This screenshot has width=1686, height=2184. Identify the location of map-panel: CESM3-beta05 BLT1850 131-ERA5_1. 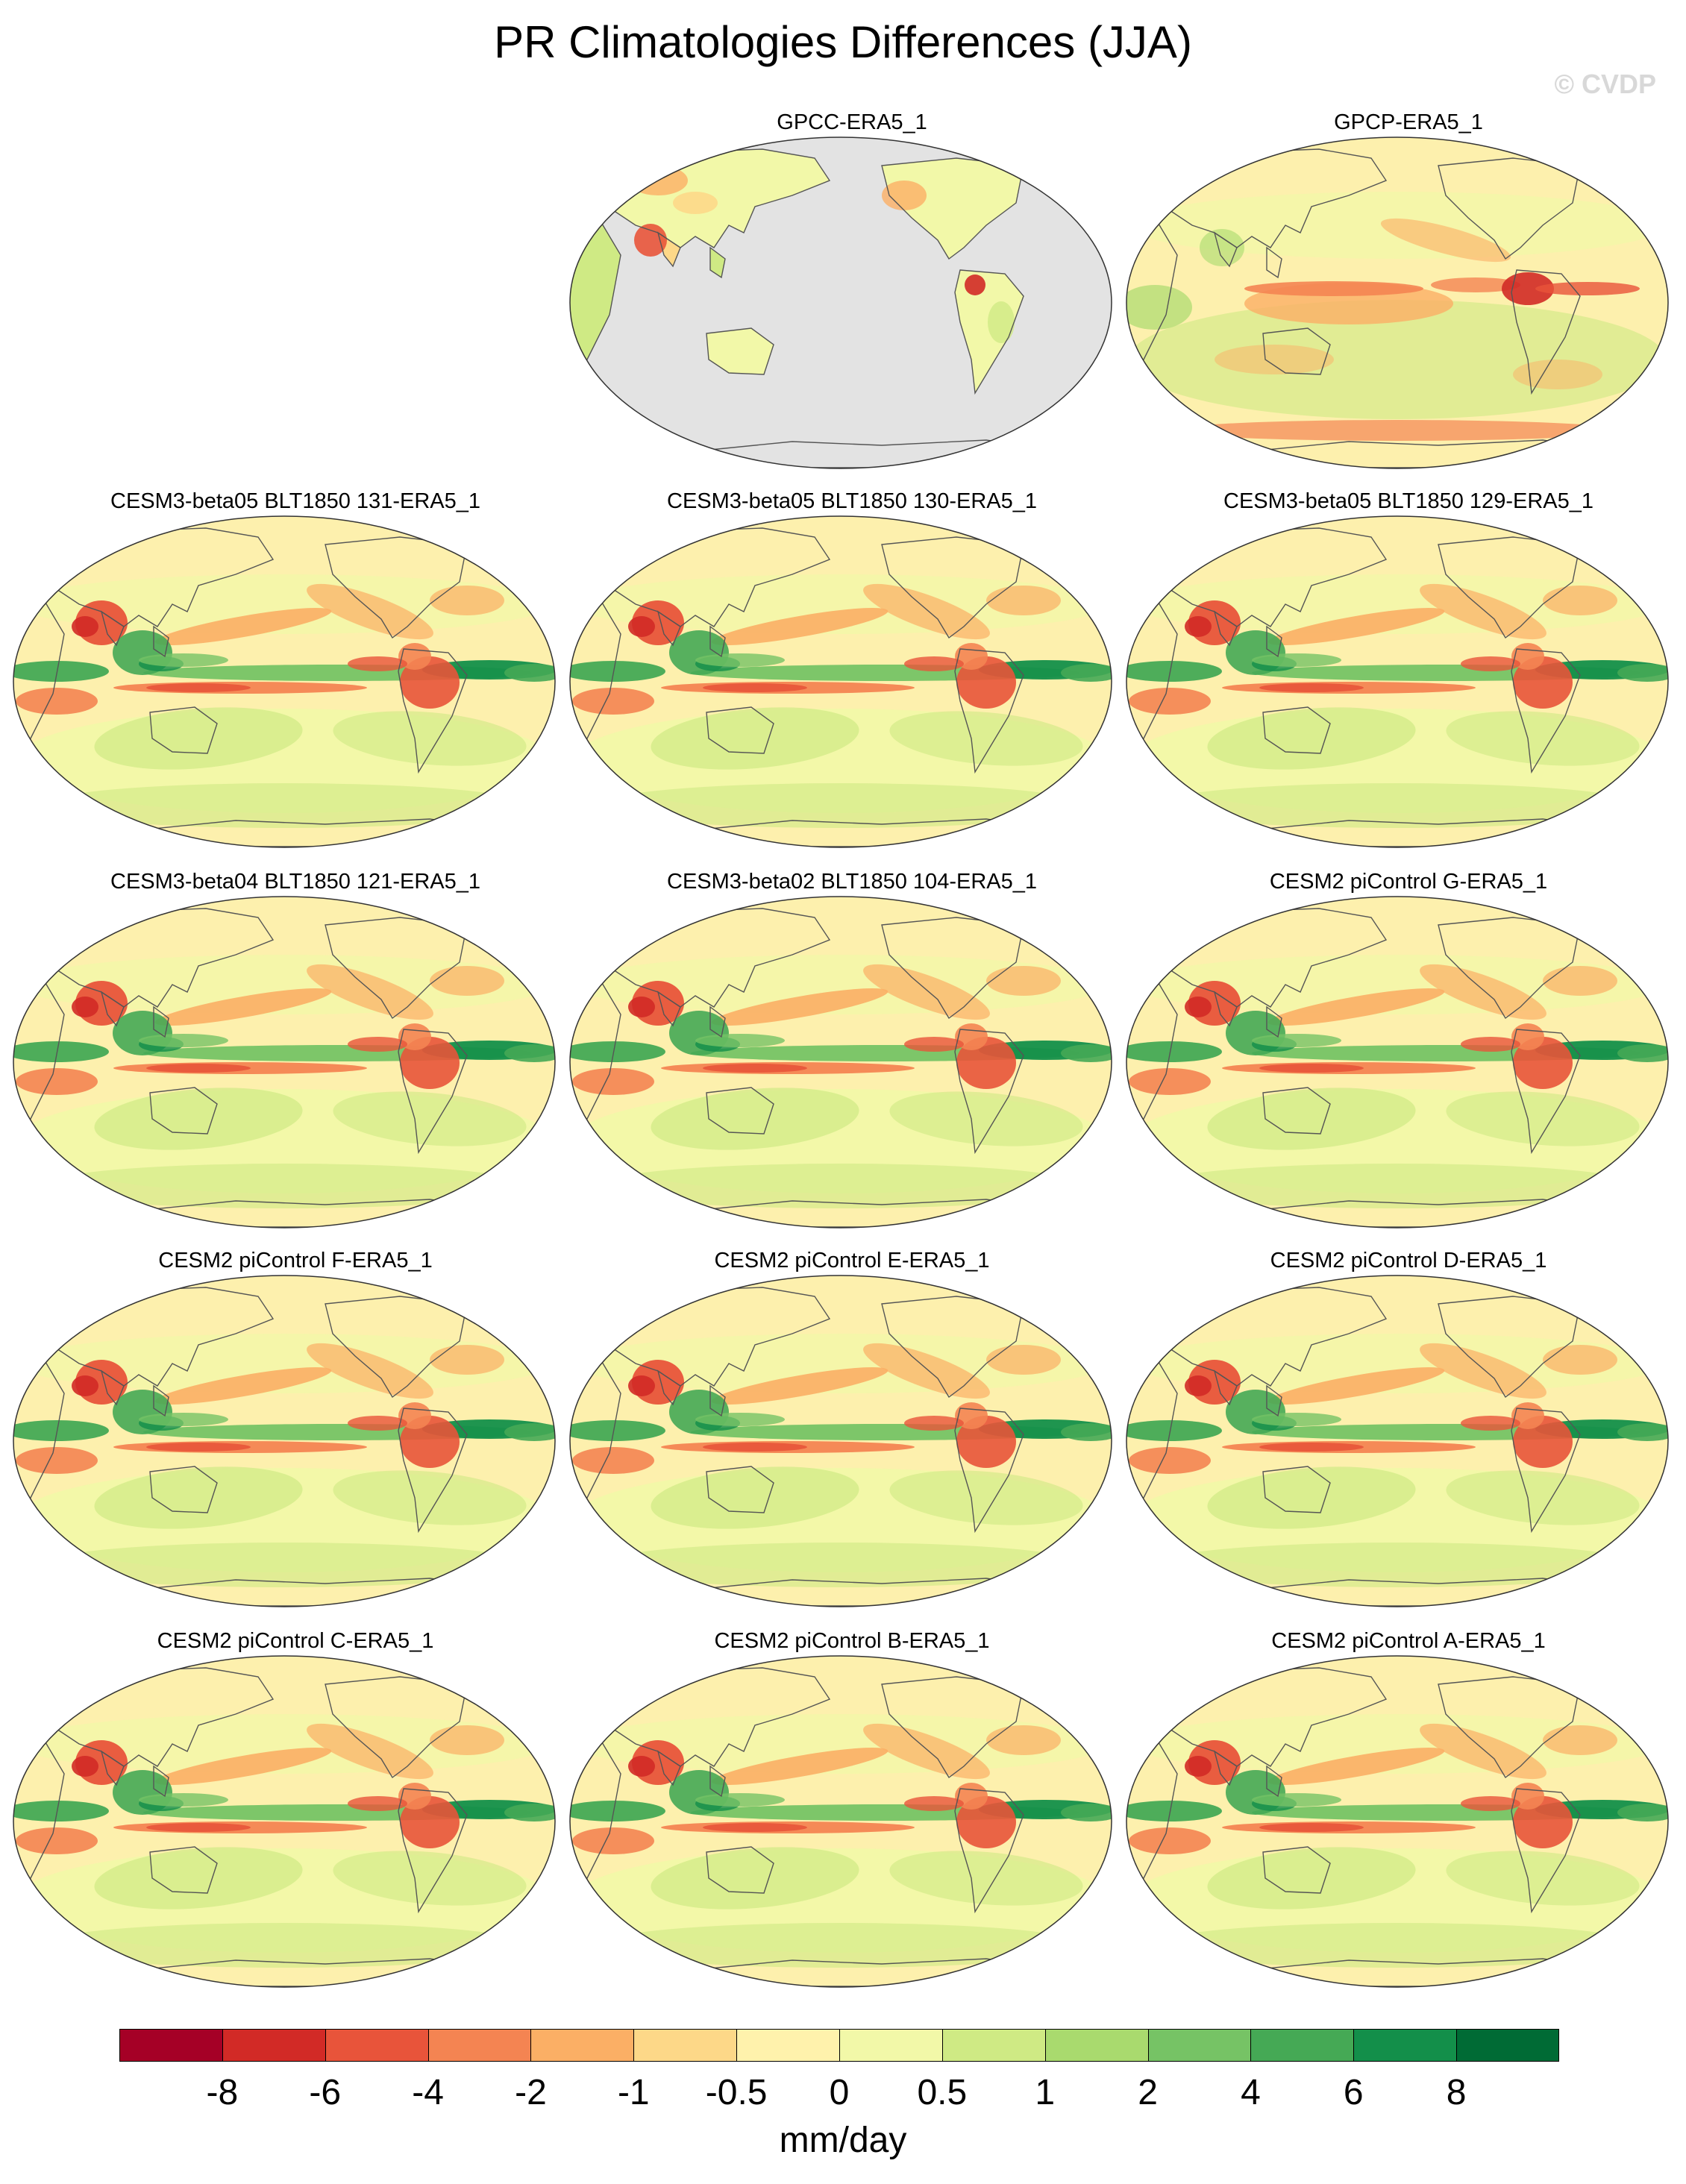
(295, 675).